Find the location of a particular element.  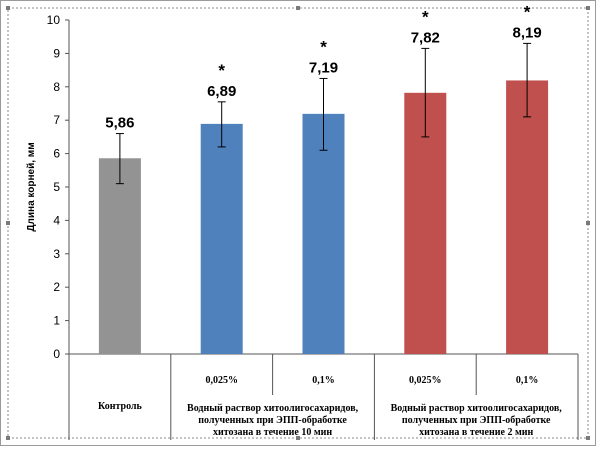

group-label-line: хитозана в течение 10 мин is located at coordinates (272, 432).